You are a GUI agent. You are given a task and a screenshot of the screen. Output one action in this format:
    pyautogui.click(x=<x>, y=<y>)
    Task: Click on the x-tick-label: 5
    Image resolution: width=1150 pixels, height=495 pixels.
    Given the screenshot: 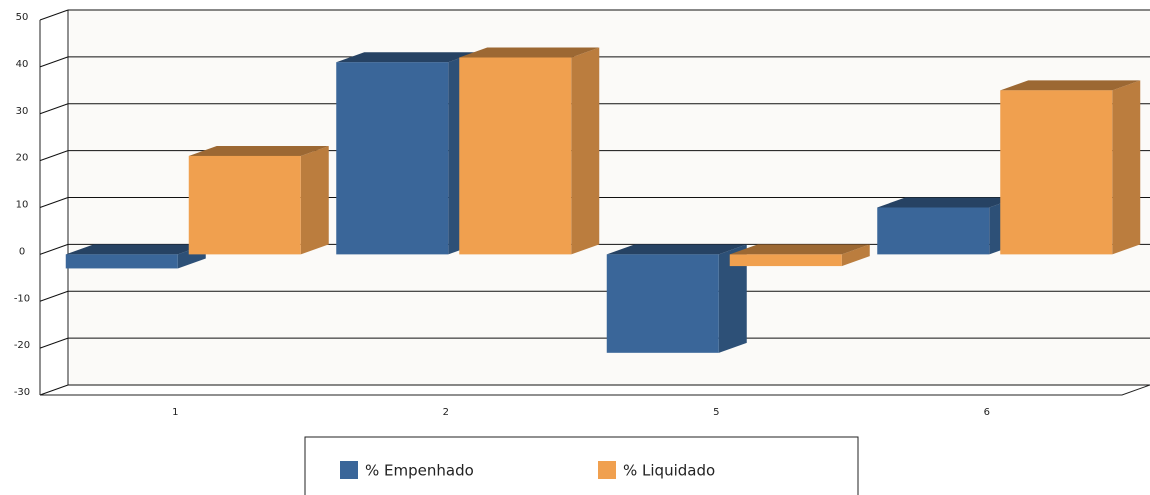 What is the action you would take?
    pyautogui.click(x=716, y=412)
    